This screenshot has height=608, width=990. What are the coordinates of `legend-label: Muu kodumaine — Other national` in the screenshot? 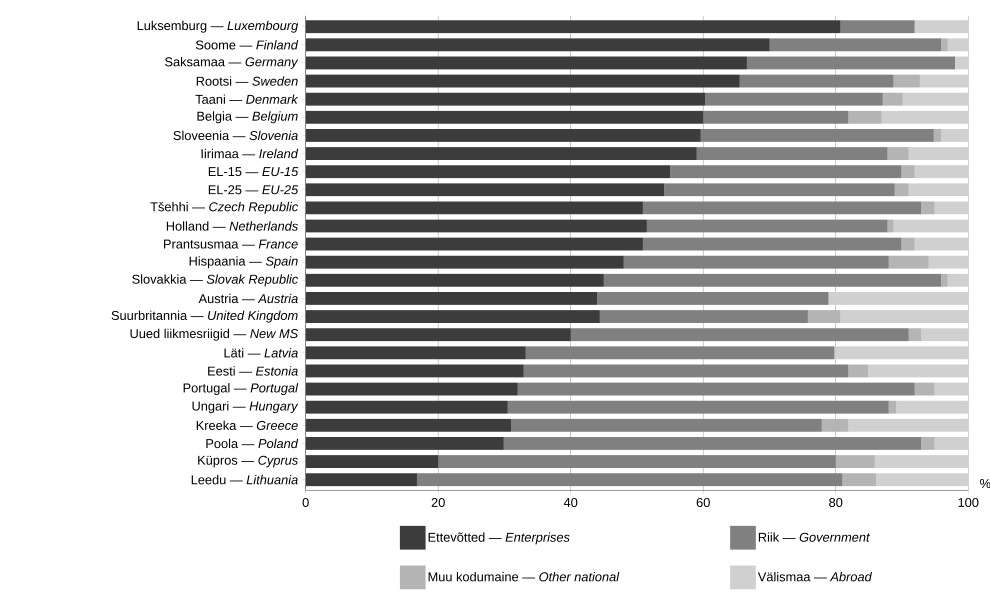 It's located at (524, 577).